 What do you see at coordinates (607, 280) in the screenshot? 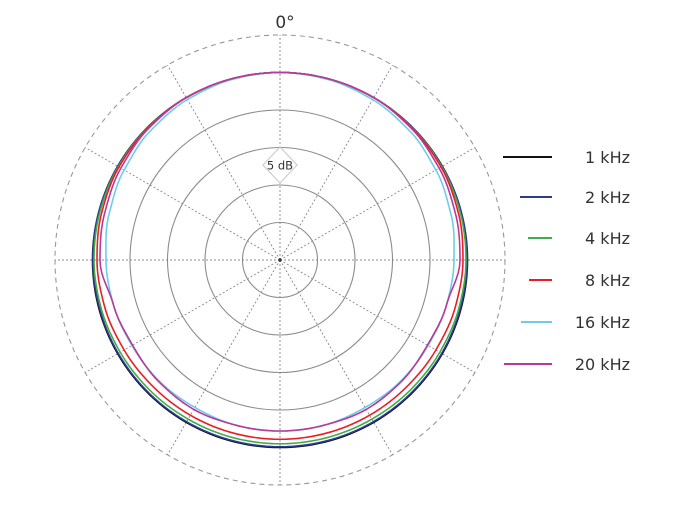
I see `legend-label: 8 kHz` at bounding box center [607, 280].